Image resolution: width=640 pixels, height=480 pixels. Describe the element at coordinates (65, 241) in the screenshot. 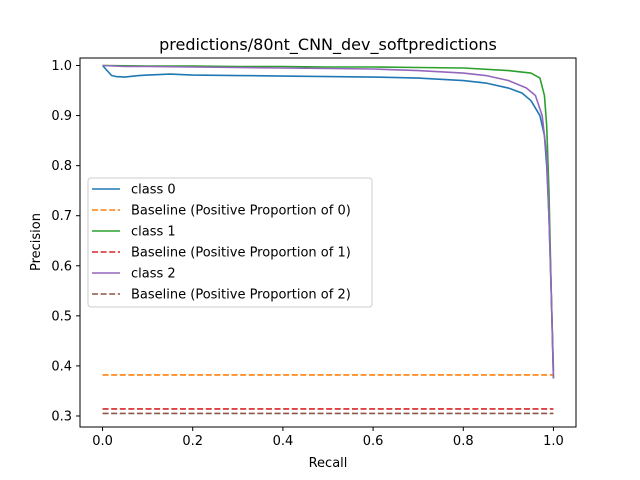

I see `y-axis: 0.3 0.4 0.5 0.6 0.7 0.8 0.9 1.0` at that location.